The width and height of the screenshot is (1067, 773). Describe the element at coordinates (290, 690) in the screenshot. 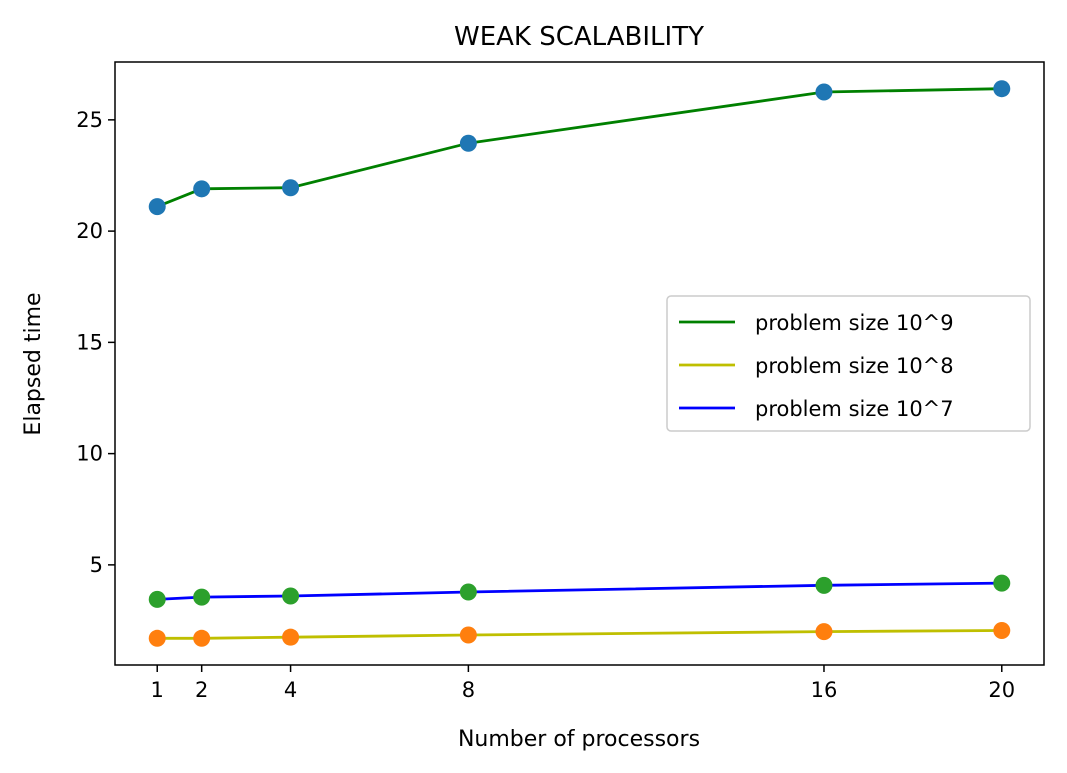

I see `x-tick-label: 4` at that location.